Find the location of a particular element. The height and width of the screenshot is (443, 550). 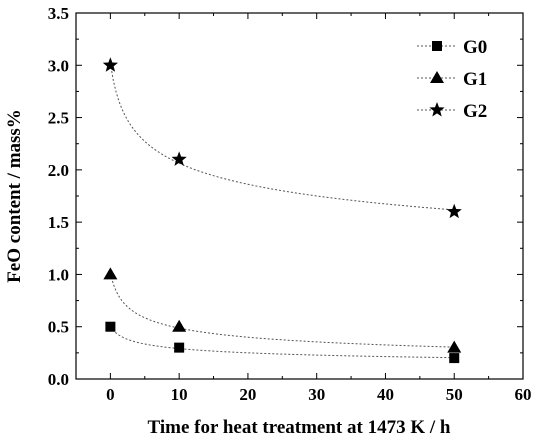

x-axis-title: Time for heat treatment at 1473 K / h is located at coordinates (299, 427).